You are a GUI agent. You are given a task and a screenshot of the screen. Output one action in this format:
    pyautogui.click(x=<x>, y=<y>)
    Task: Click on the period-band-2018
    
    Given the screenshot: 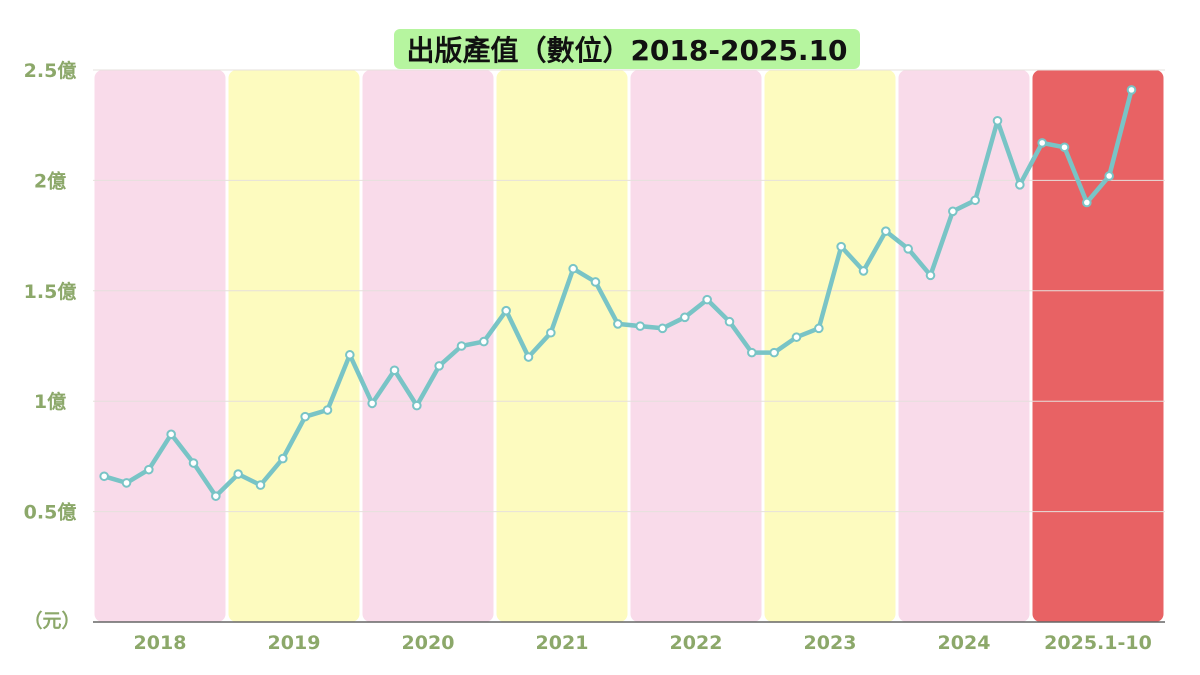 What is the action you would take?
    pyautogui.click(x=160, y=346)
    